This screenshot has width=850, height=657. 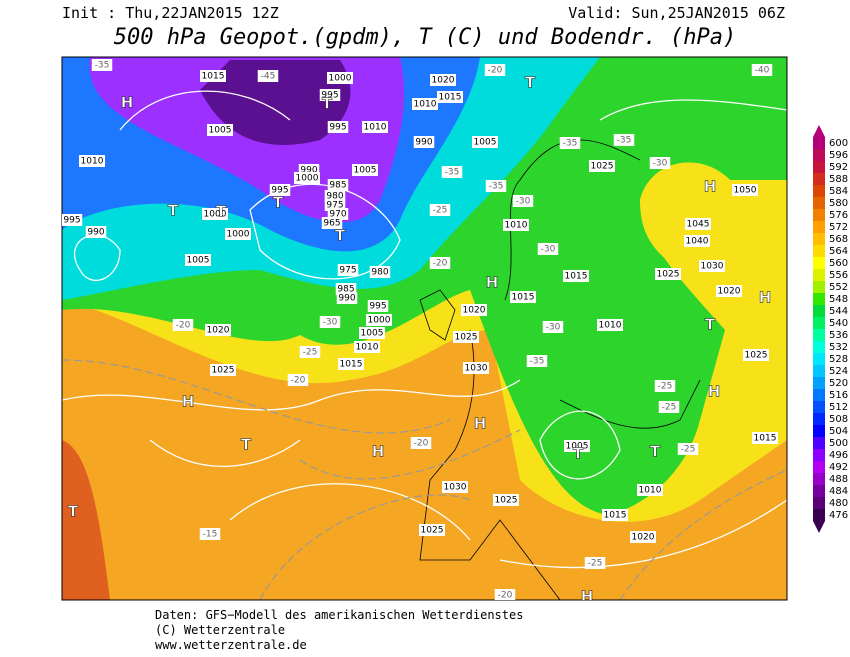 I want to click on temperature-label: -20, so click(x=421, y=444).